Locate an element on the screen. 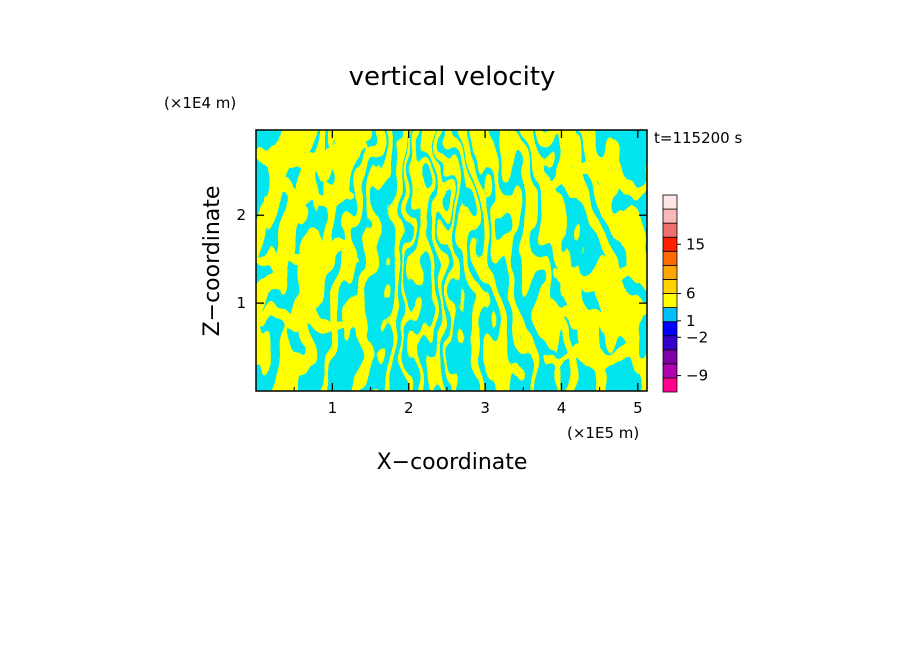  x-tick-label: 4 is located at coordinates (562, 408).